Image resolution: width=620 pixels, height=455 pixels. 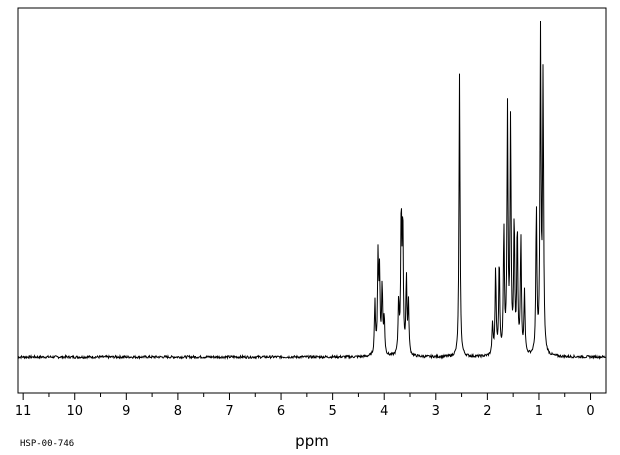 What do you see at coordinates (126, 411) in the screenshot?
I see `x-tick-label: 9` at bounding box center [126, 411].